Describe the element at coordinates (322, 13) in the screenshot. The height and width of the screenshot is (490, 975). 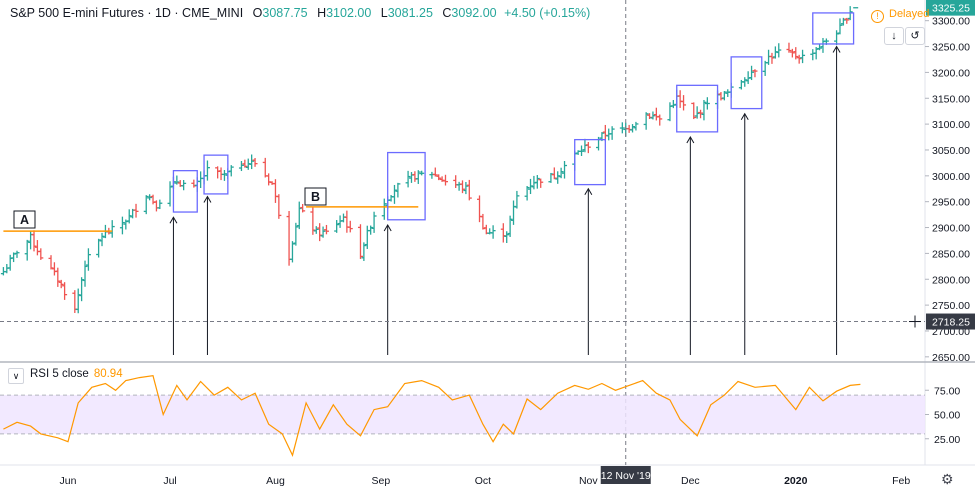
I see `high-label: H` at that location.